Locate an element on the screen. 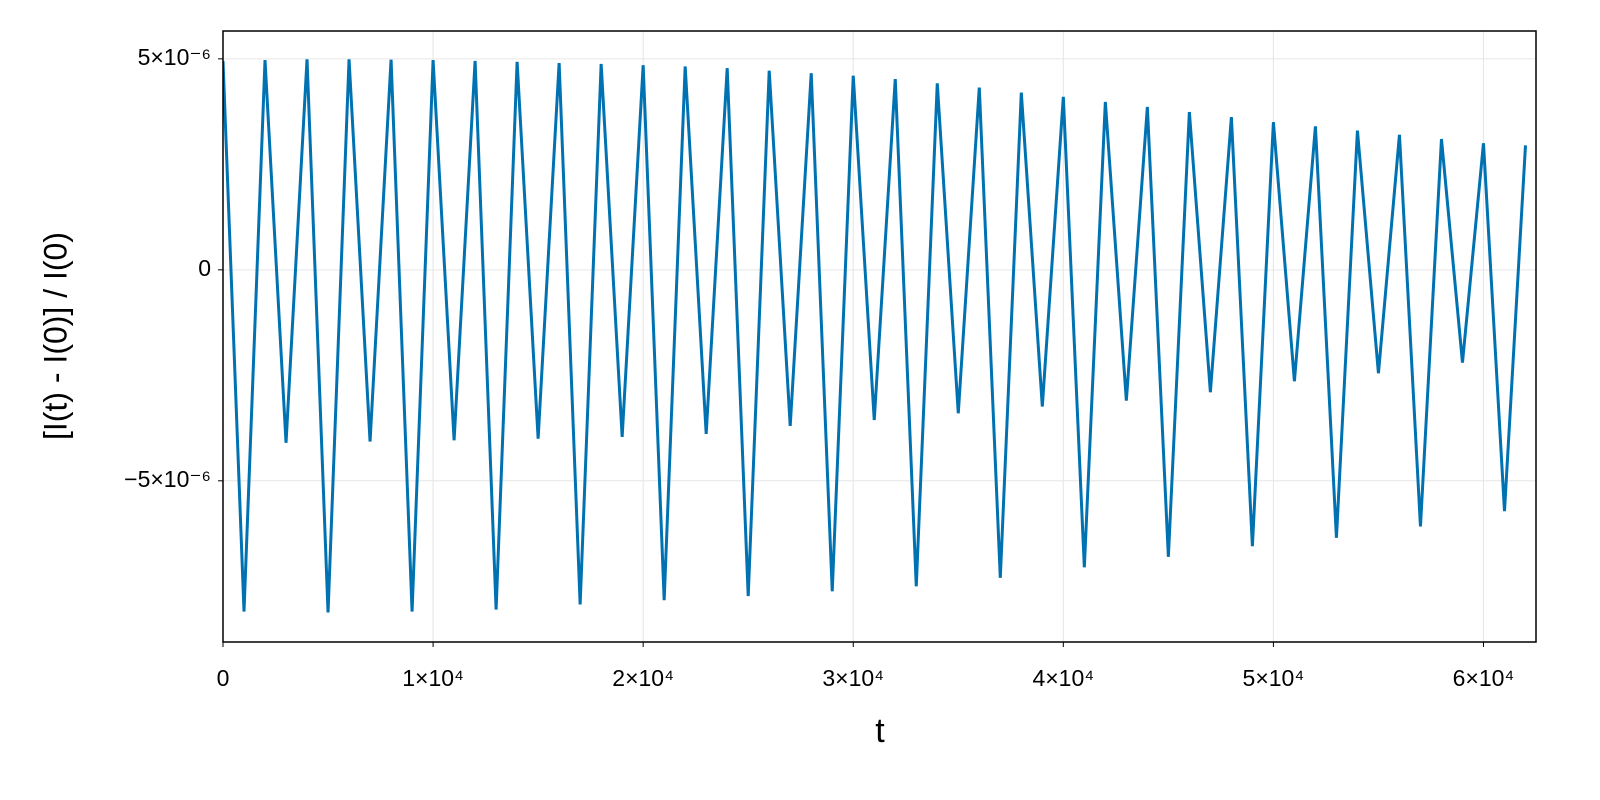 The height and width of the screenshot is (800, 1600). y-tick-label: −5×10⁻⁶ is located at coordinates (167, 479).